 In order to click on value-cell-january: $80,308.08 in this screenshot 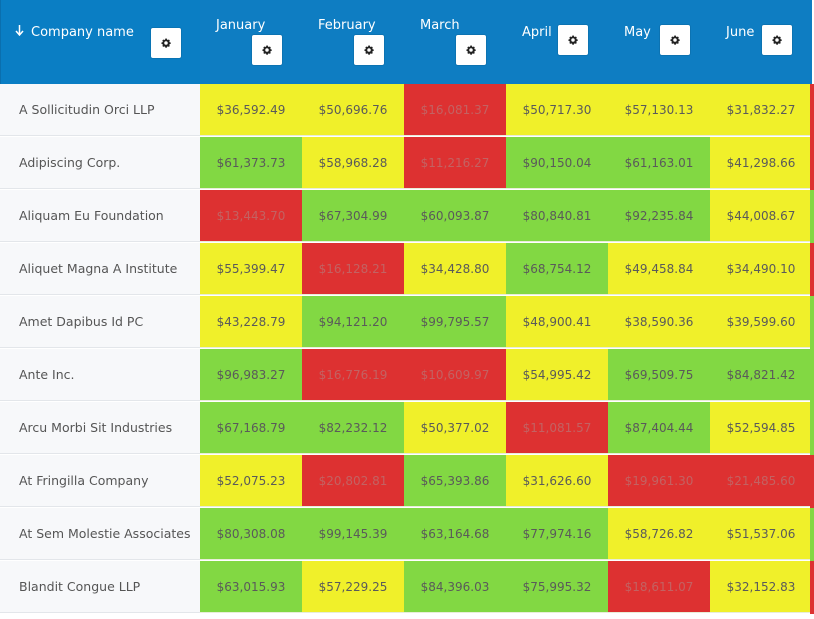, I will do `click(251, 534)`.